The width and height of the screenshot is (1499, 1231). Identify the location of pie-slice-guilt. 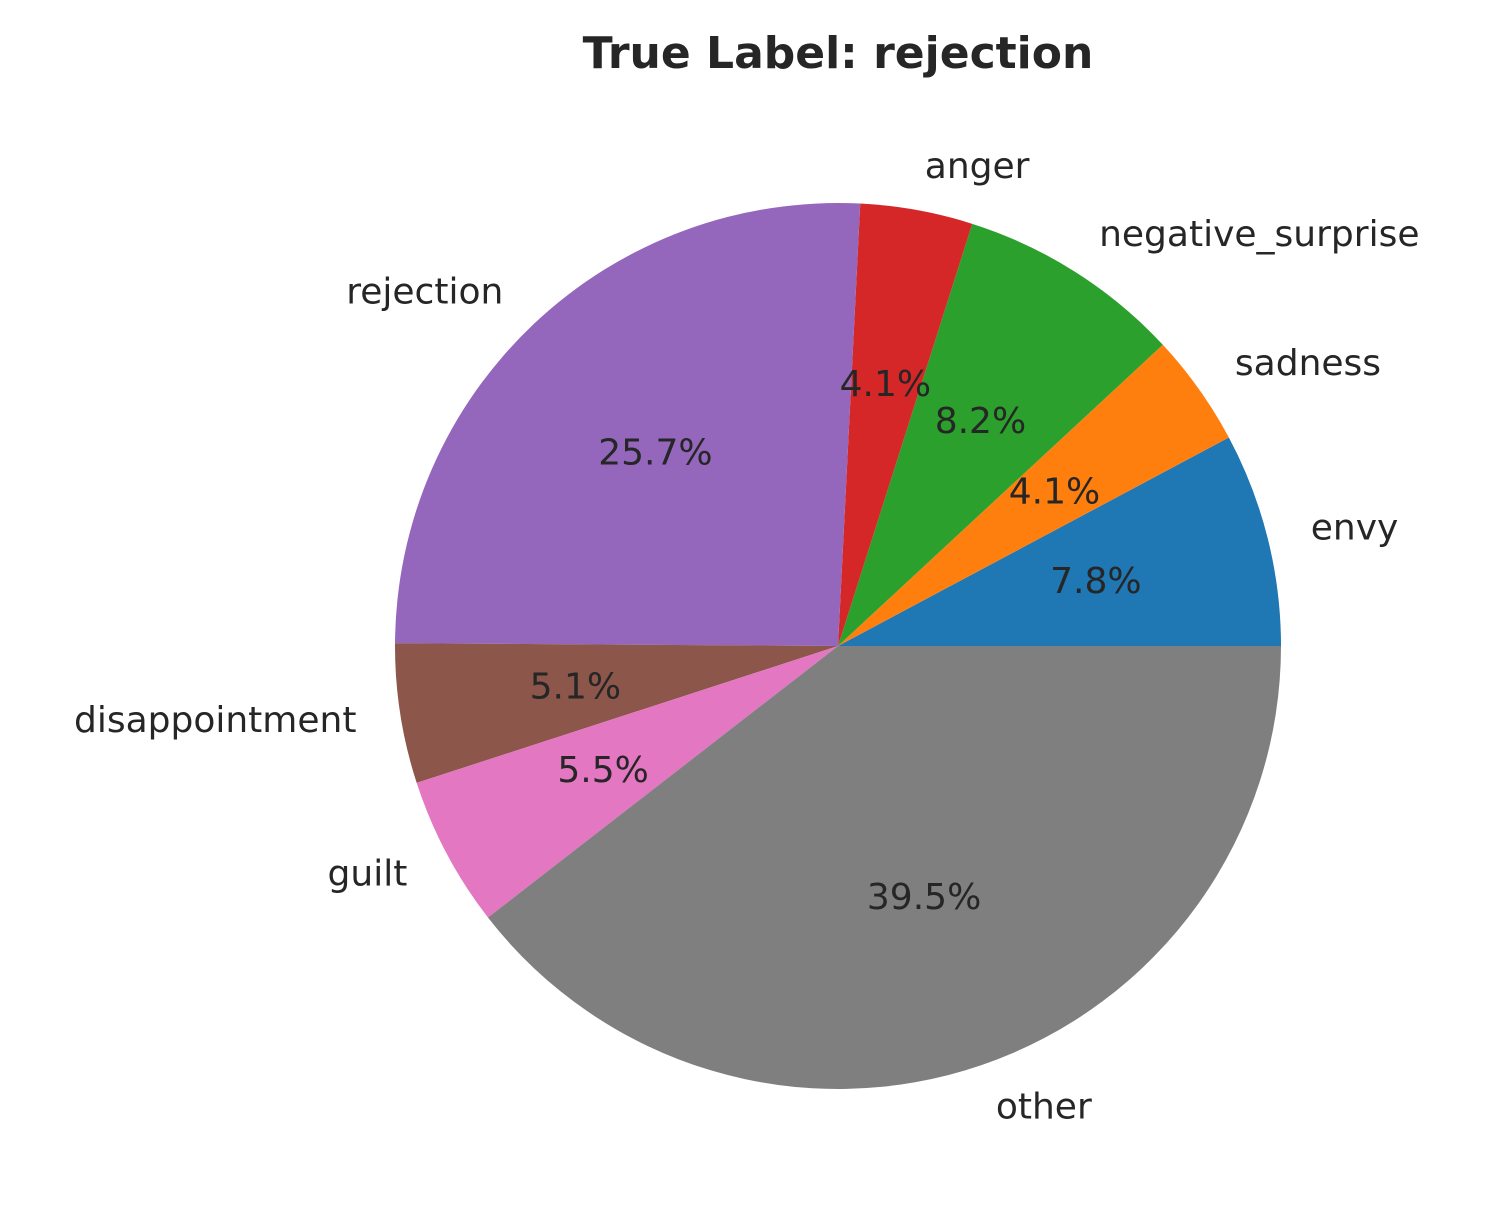
(627, 782).